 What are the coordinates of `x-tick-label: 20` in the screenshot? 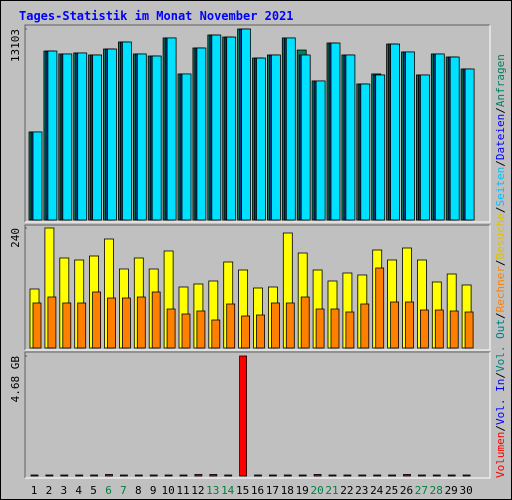 It's located at (316, 490).